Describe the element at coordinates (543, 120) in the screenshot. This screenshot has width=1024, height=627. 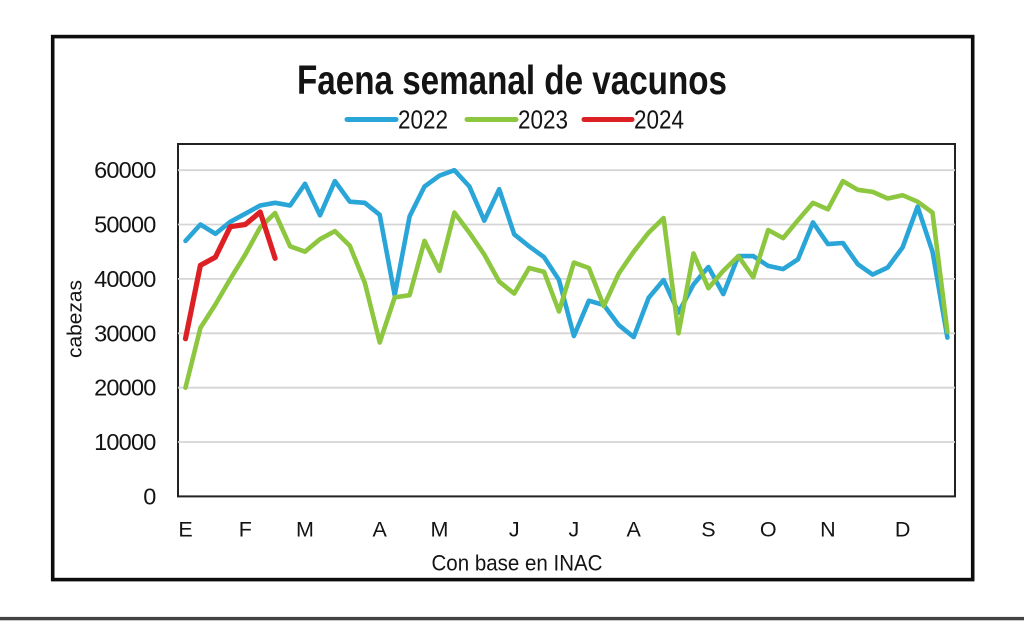
I see `svg-text: 2023` at that location.